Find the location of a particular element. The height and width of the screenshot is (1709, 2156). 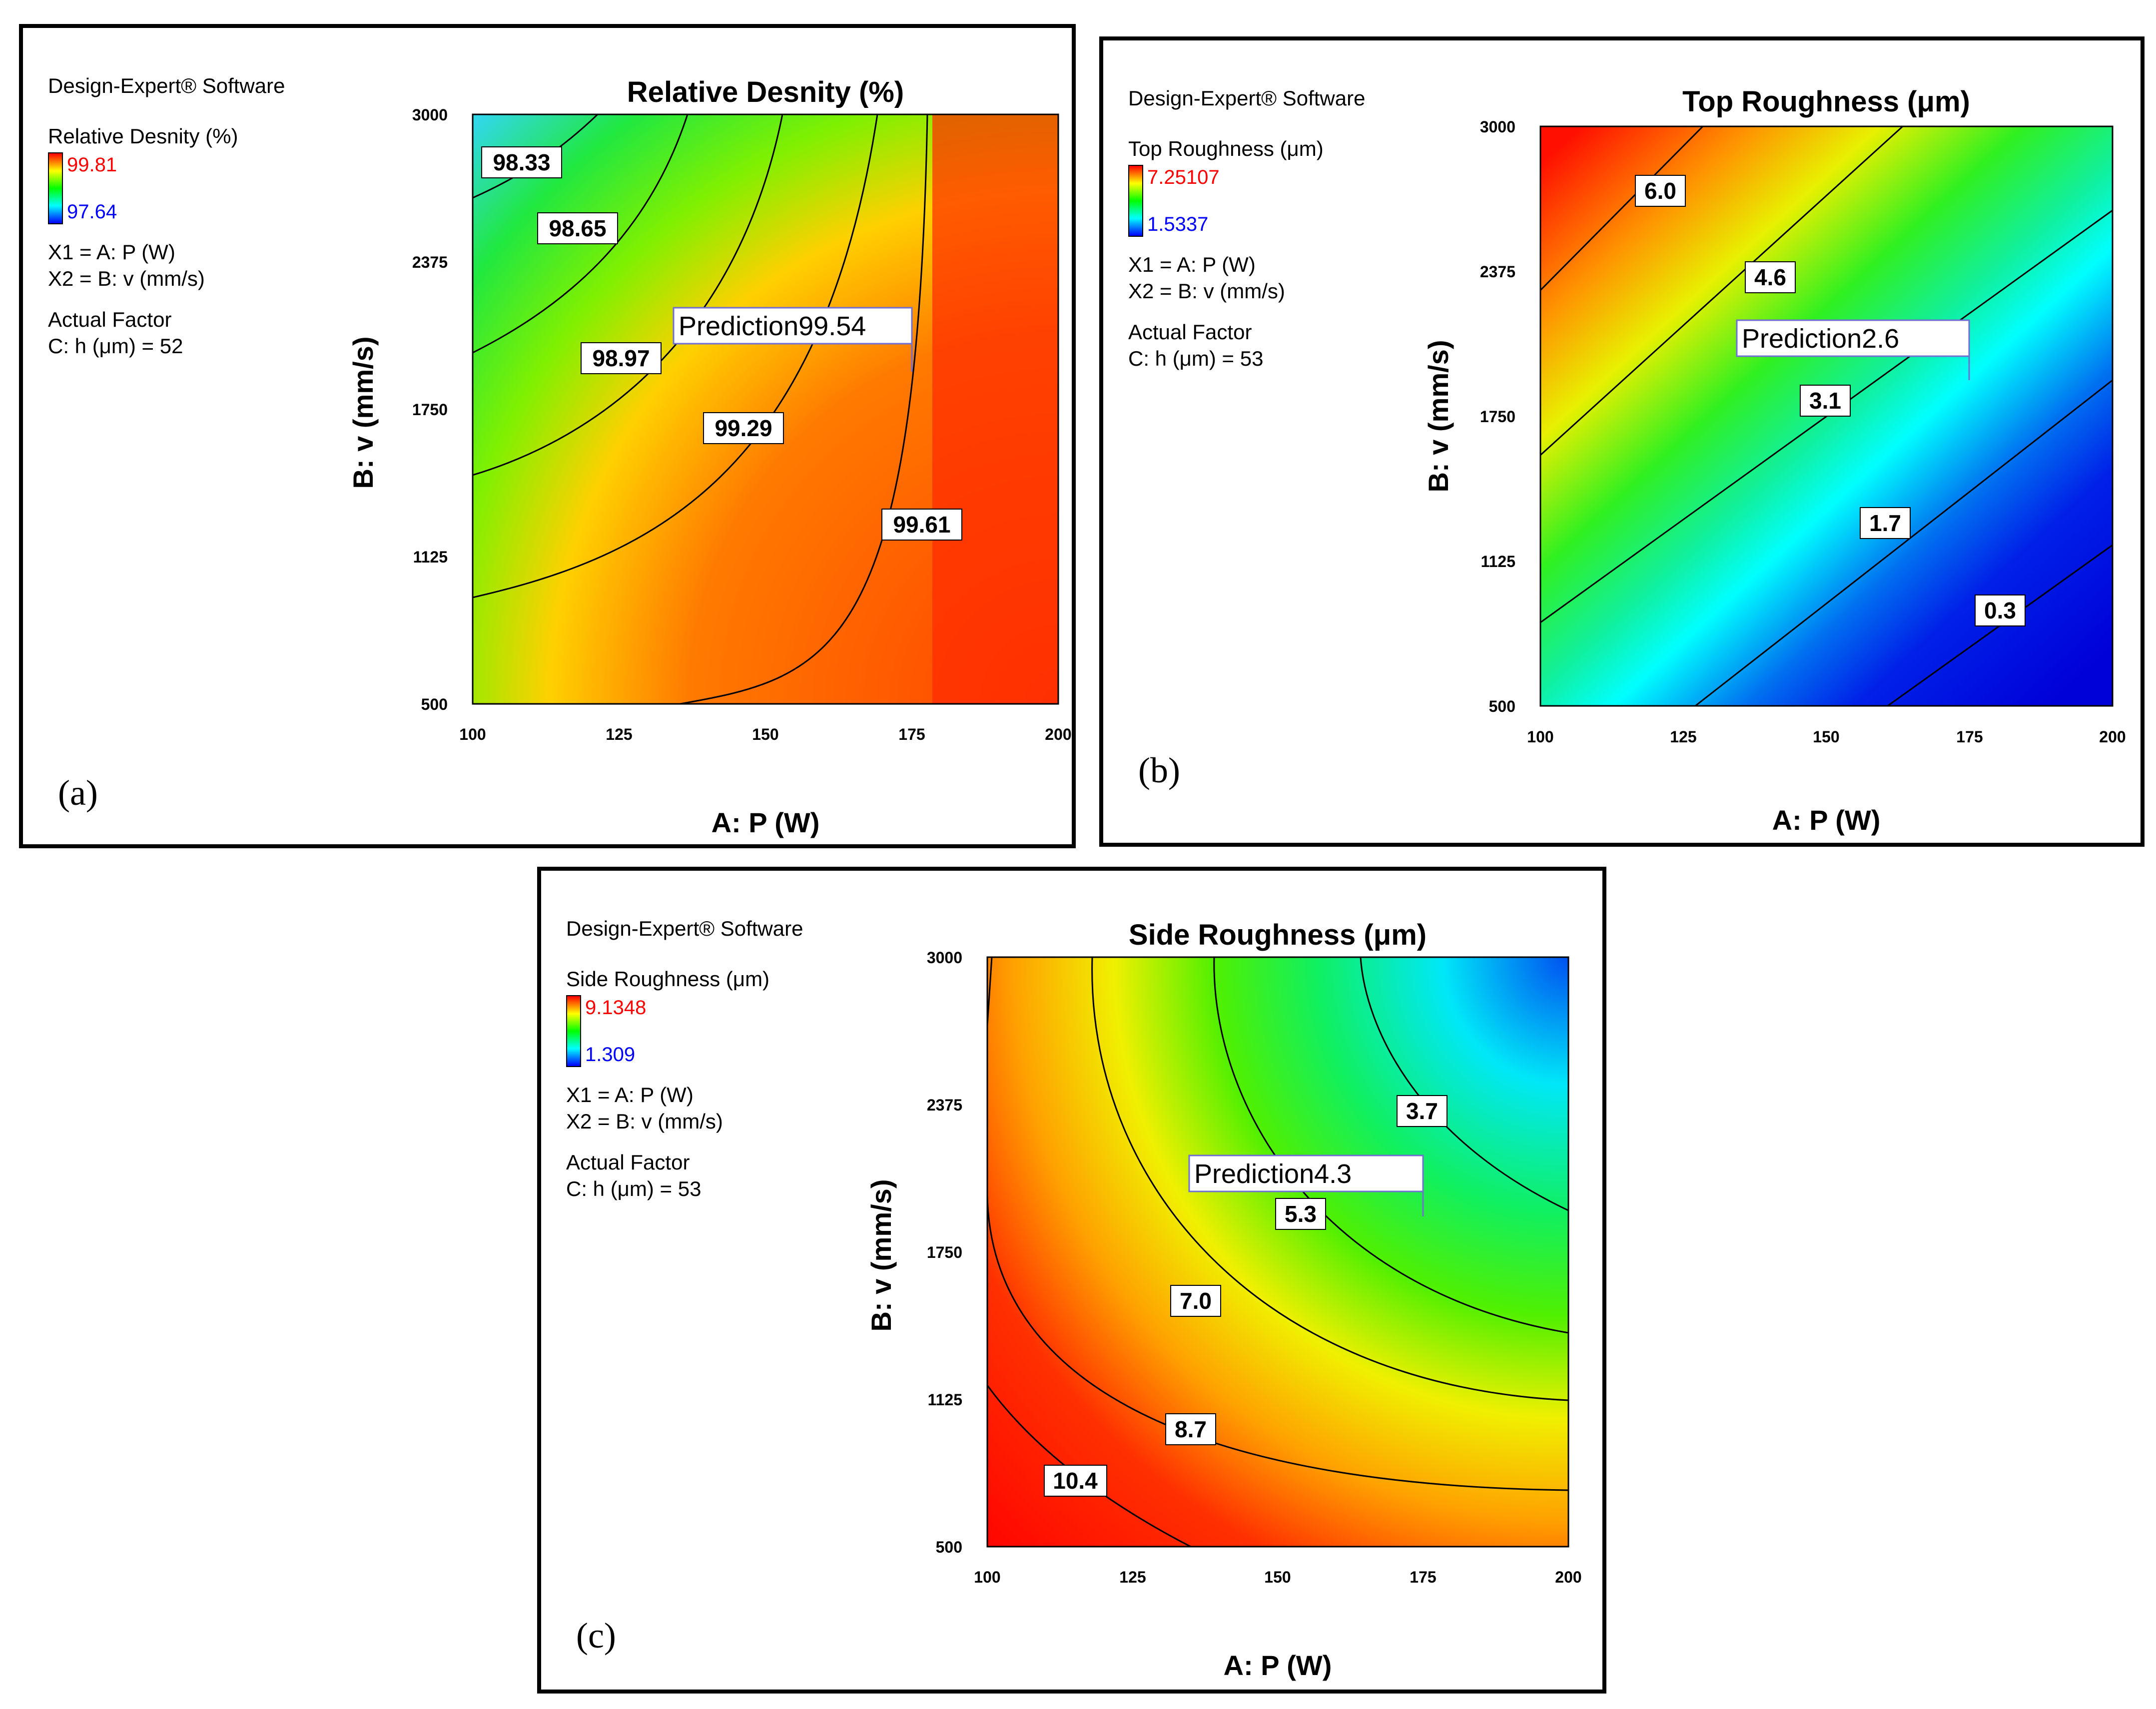

svg-text: Prediction2.6 is located at coordinates (1820, 339).